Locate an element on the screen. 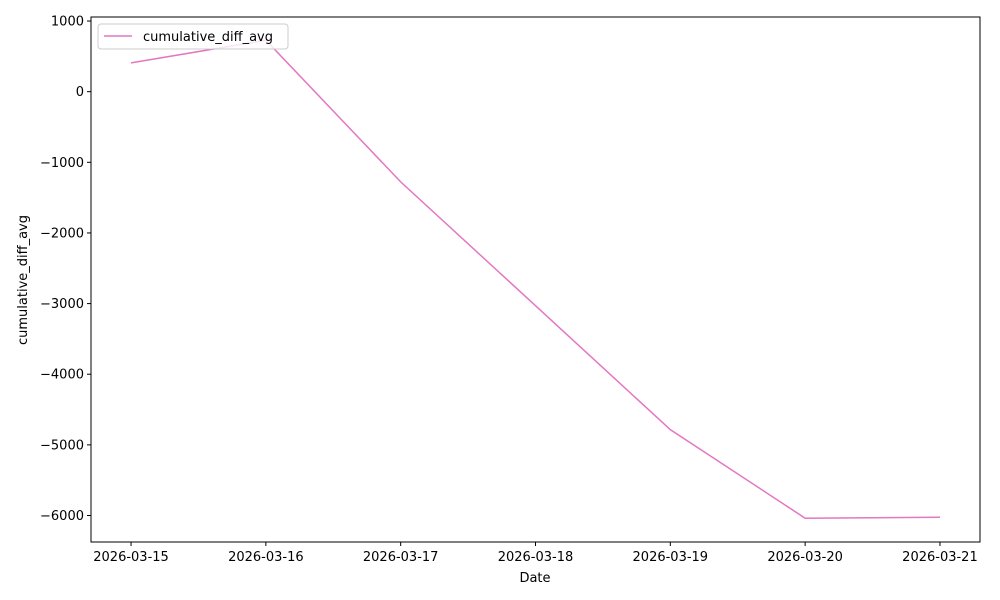 The width and height of the screenshot is (1000, 600). x-tick-label: 2026-03-15 is located at coordinates (131, 557).